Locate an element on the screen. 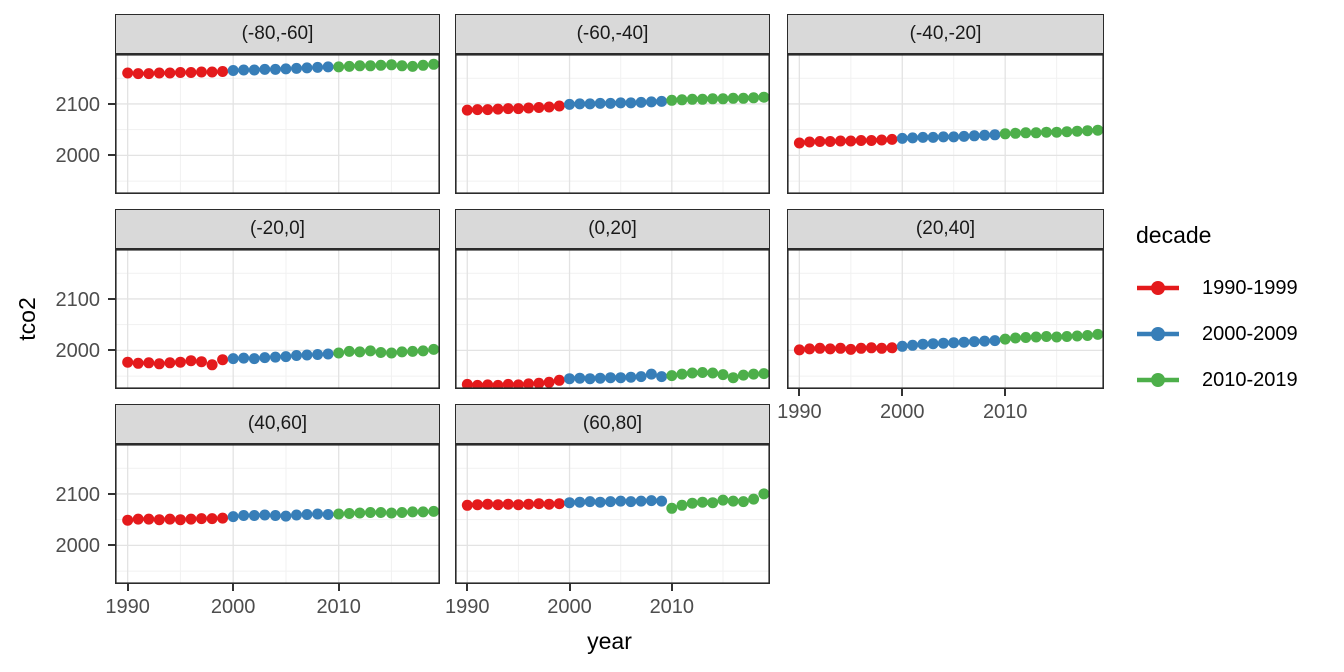  facet-strip-label: (20,40] is located at coordinates (945, 228).